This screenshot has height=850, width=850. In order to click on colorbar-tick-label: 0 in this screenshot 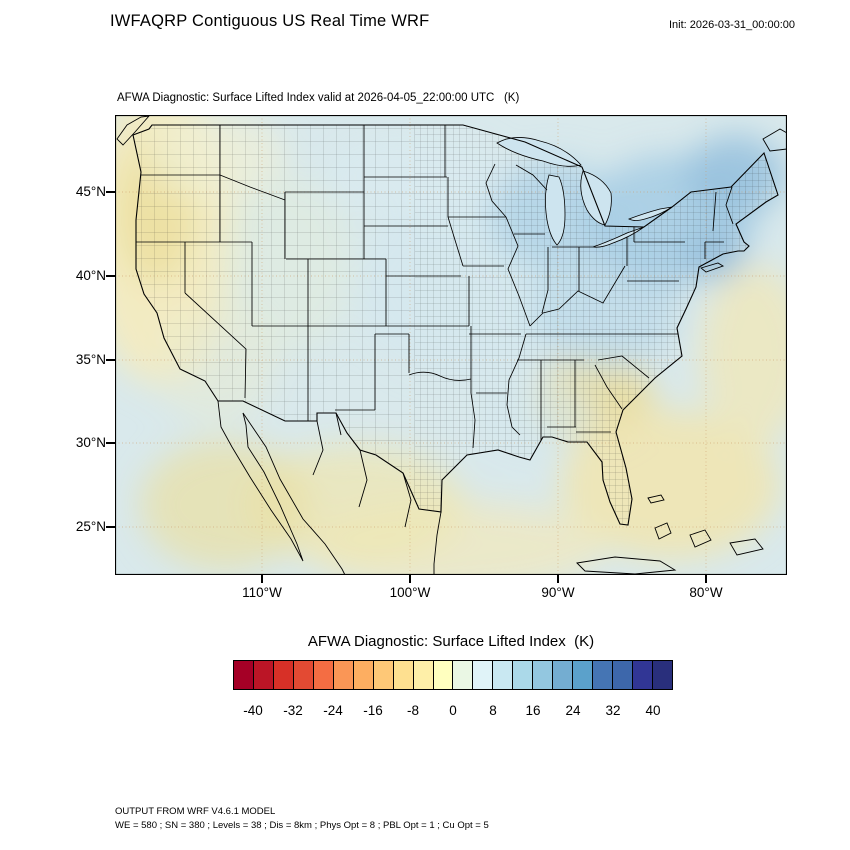, I will do `click(453, 710)`.